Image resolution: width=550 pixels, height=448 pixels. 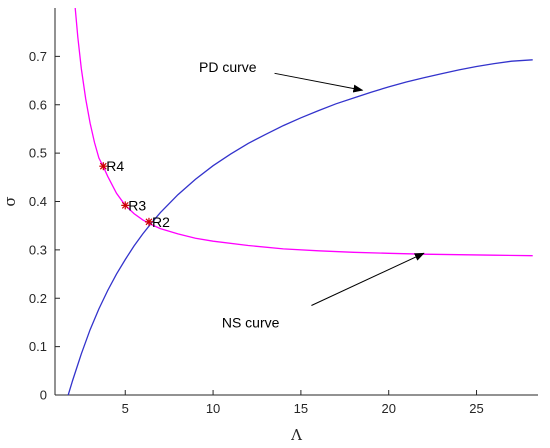 What do you see at coordinates (301, 408) in the screenshot?
I see `x-tick-label: 15` at bounding box center [301, 408].